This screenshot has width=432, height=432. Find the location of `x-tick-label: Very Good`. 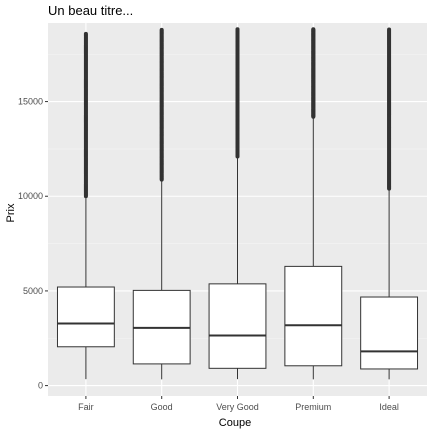

x-tick-label: Very Good is located at coordinates (237, 407).